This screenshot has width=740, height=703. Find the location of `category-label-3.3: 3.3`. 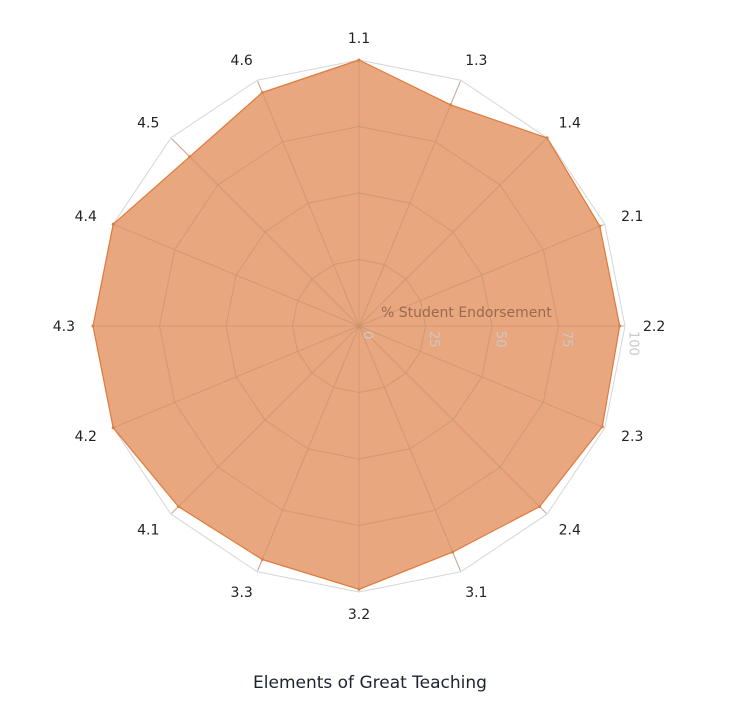

category-label-3.3: 3.3 is located at coordinates (242, 593).